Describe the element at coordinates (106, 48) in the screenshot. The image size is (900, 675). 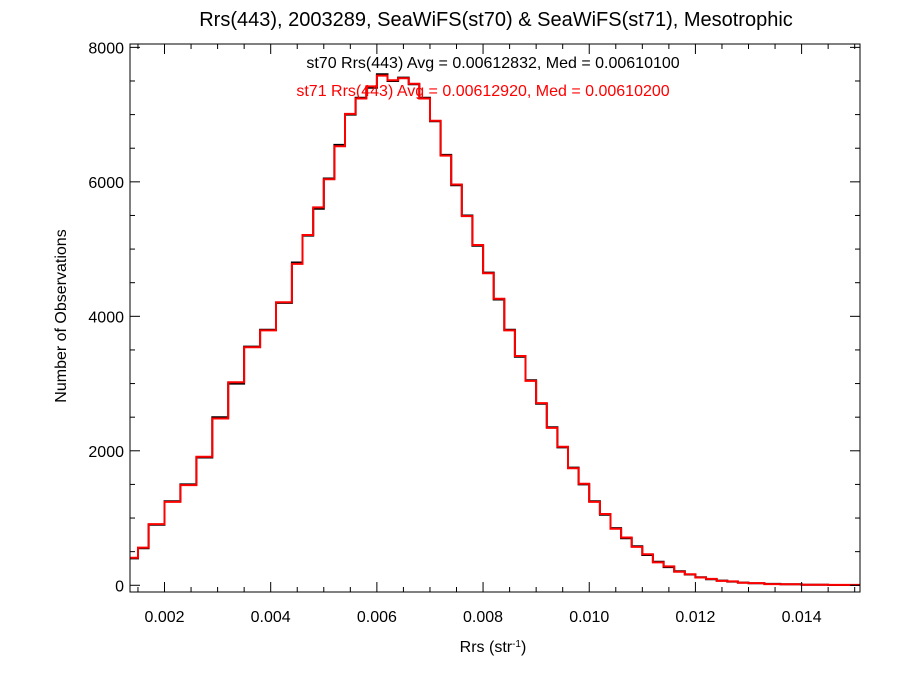
I see `y-tick-label: 8000` at that location.